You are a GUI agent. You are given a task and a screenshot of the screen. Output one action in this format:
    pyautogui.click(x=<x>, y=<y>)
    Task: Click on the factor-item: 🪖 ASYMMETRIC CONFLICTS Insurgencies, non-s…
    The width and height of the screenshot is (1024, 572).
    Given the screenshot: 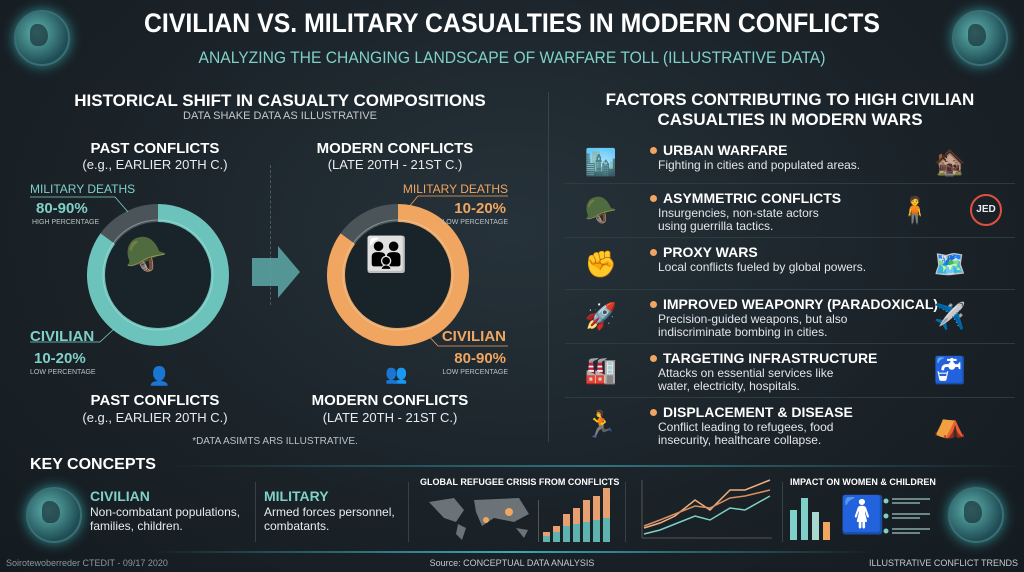 What is the action you would take?
    pyautogui.click(x=795, y=213)
    